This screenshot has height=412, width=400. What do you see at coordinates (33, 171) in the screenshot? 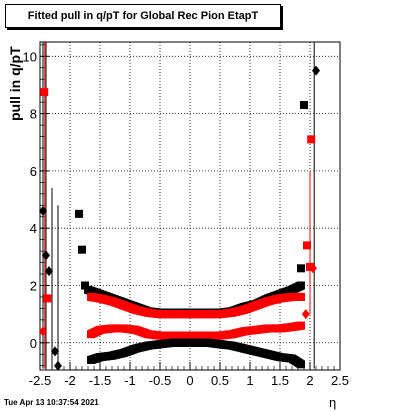
I see `y-tick-label: 6` at bounding box center [33, 171].